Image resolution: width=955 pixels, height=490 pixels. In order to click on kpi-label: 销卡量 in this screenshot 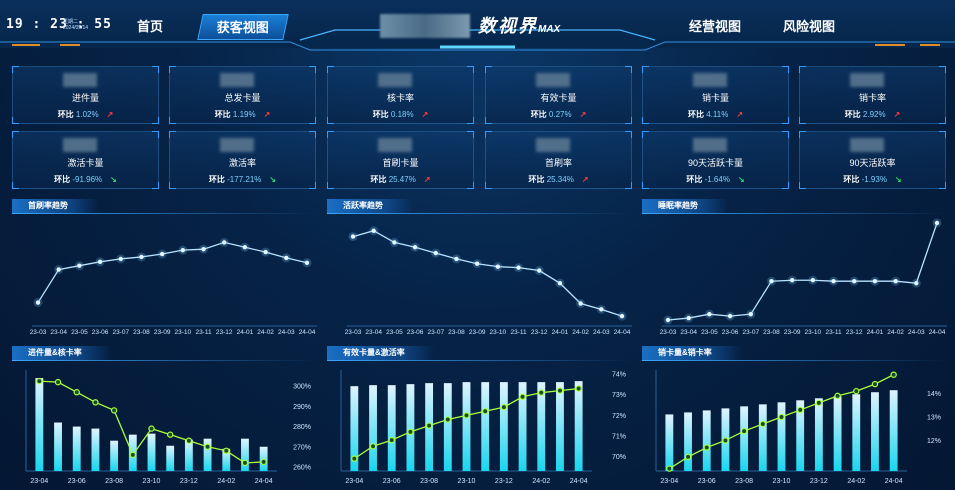, I will do `click(715, 98)`.